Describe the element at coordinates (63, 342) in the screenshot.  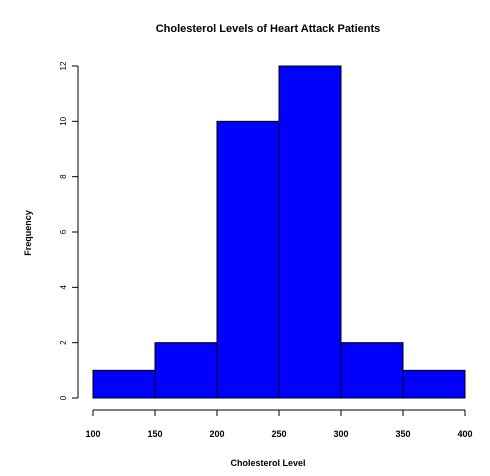
I see `y-tick-label: 2` at that location.